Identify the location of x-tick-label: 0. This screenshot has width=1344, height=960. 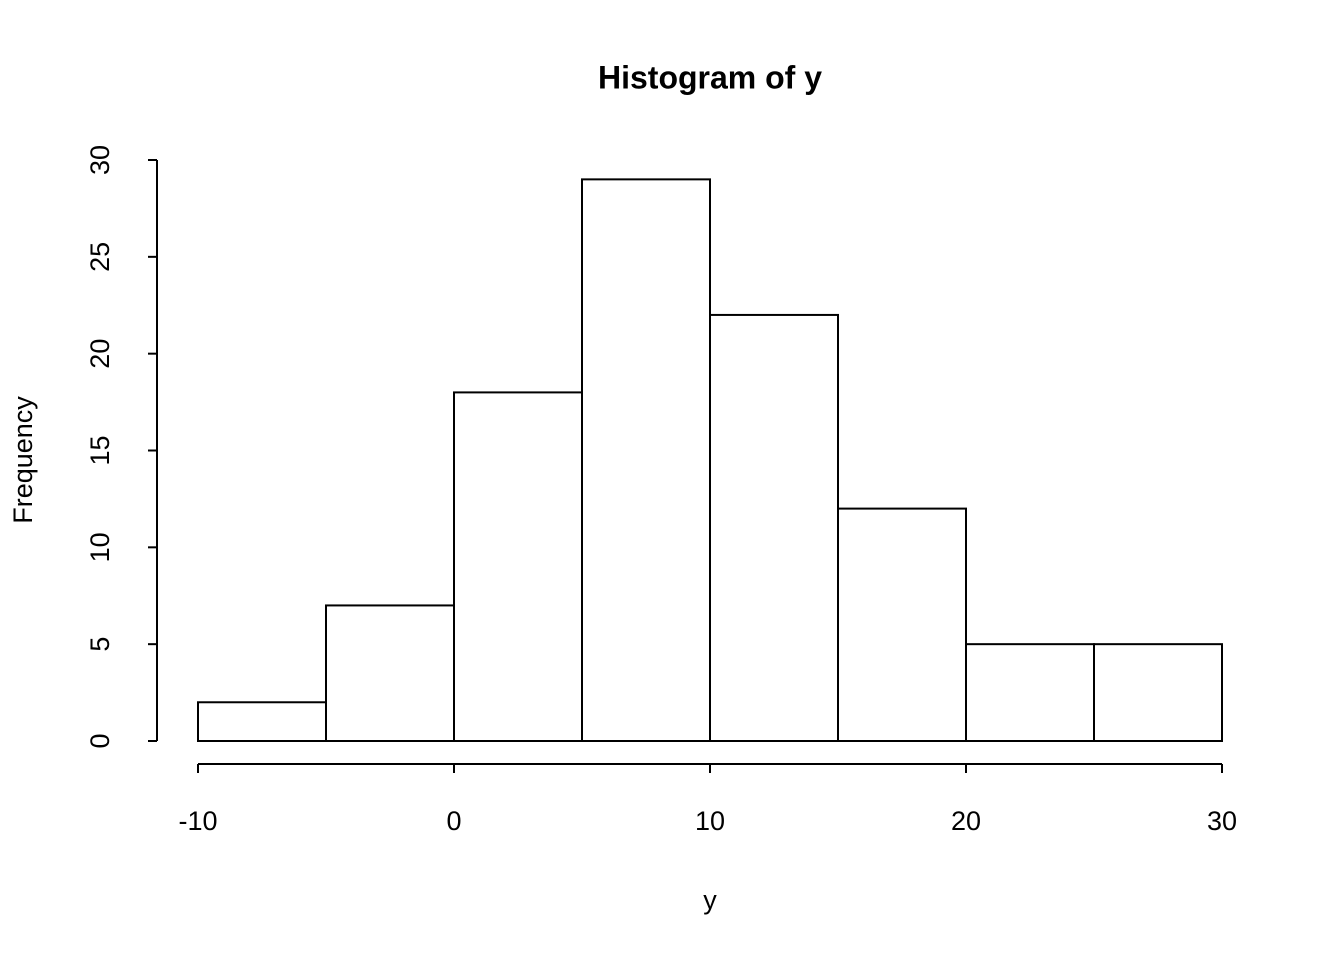
(453, 821).